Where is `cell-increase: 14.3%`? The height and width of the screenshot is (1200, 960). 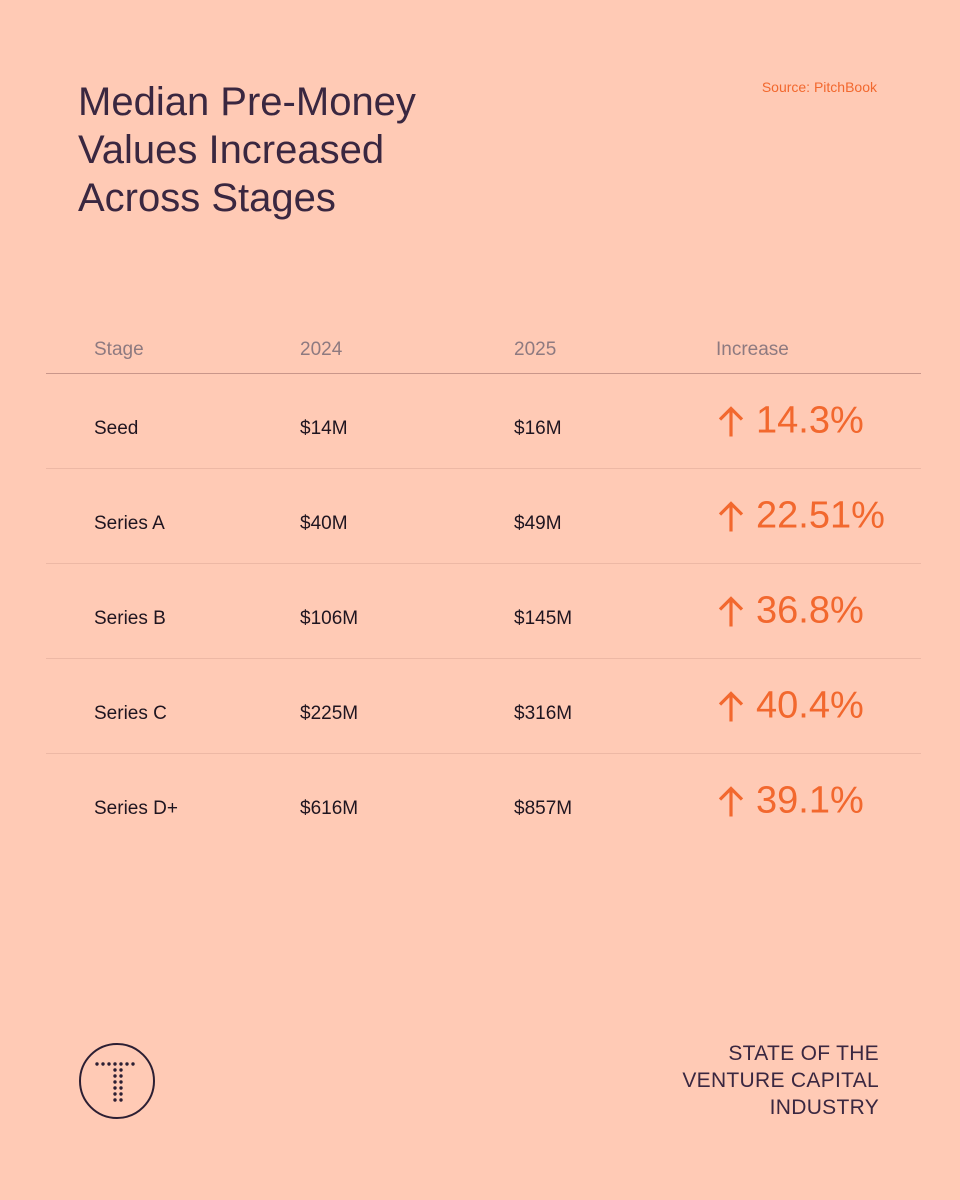
cell-increase: 14.3% is located at coordinates (790, 421).